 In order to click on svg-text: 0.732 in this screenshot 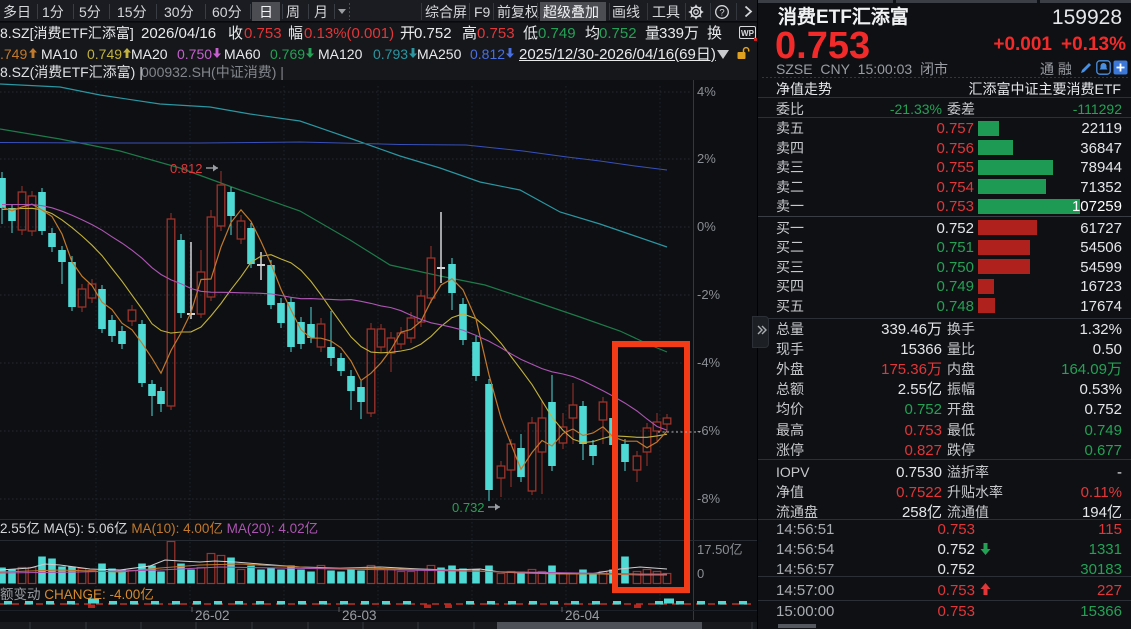, I will do `click(468, 507)`.